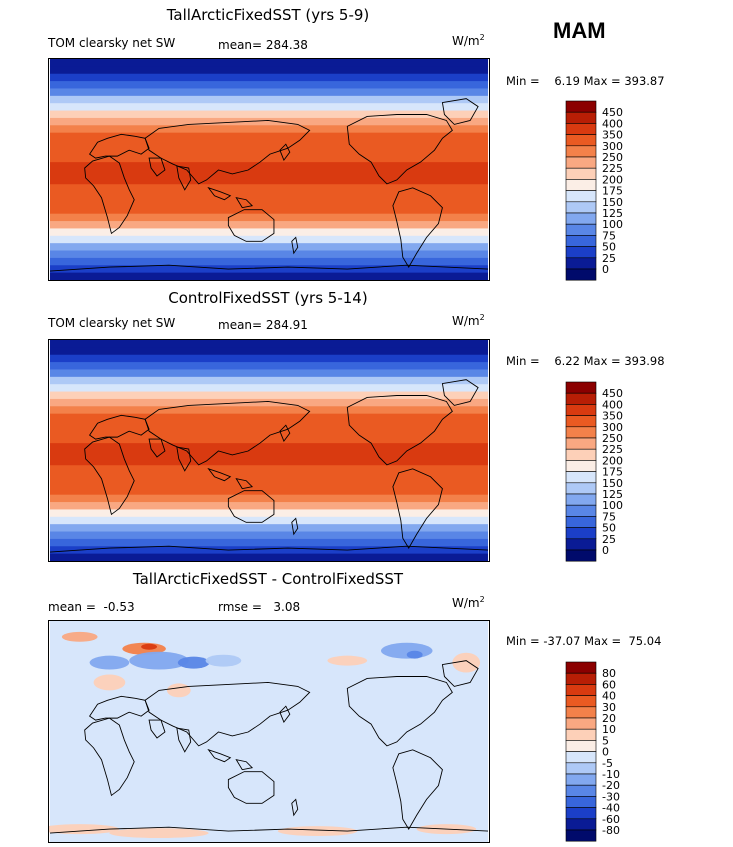  What do you see at coordinates (612, 494) in the screenshot?
I see `colorbar-tick-label: 125` at bounding box center [612, 494].